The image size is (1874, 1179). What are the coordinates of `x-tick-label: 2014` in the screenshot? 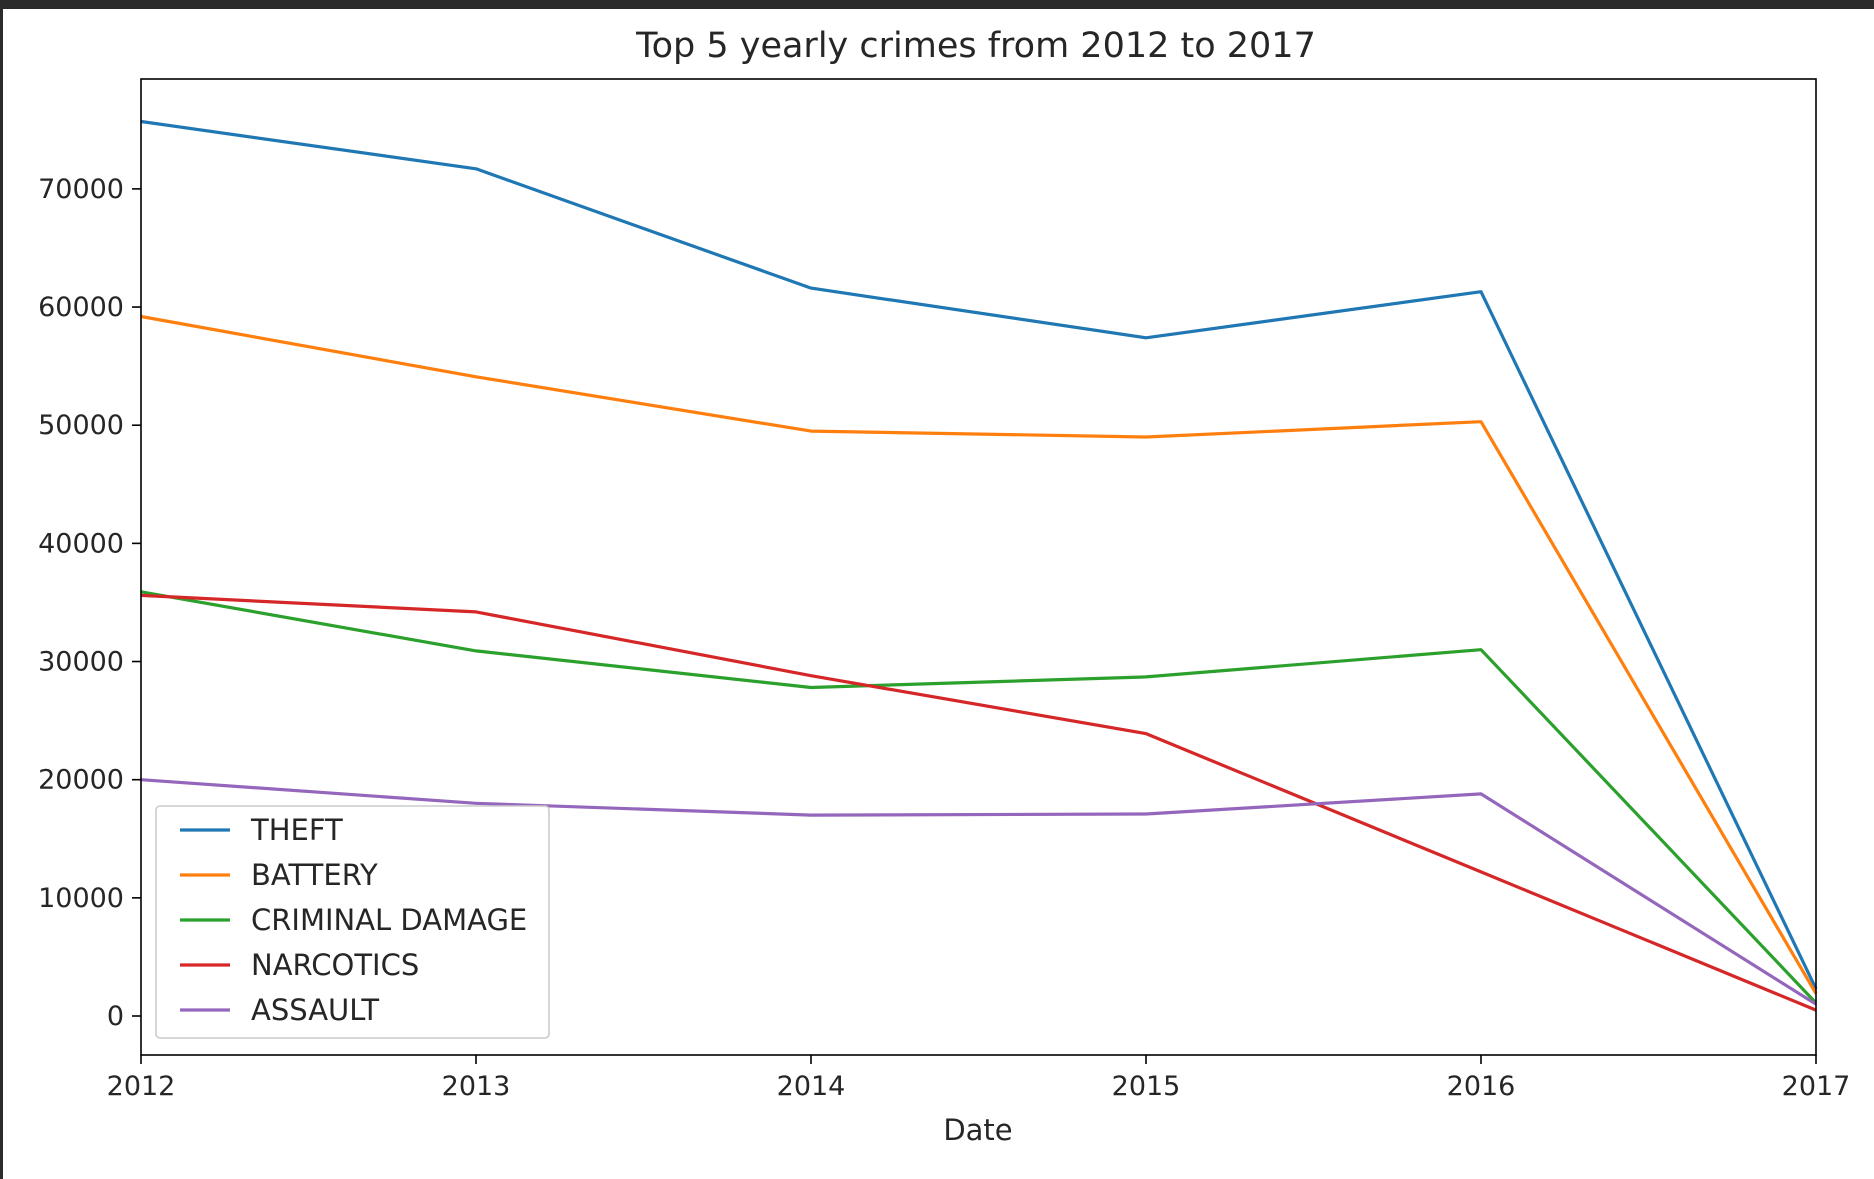 It's located at (811, 1086).